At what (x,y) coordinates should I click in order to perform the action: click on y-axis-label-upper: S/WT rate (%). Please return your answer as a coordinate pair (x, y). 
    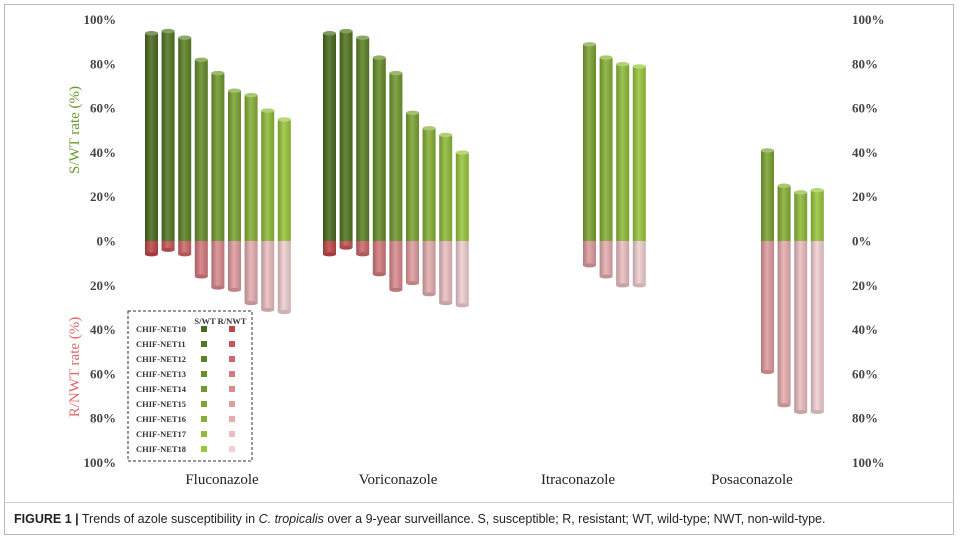
    Looking at the image, I should click on (75, 130).